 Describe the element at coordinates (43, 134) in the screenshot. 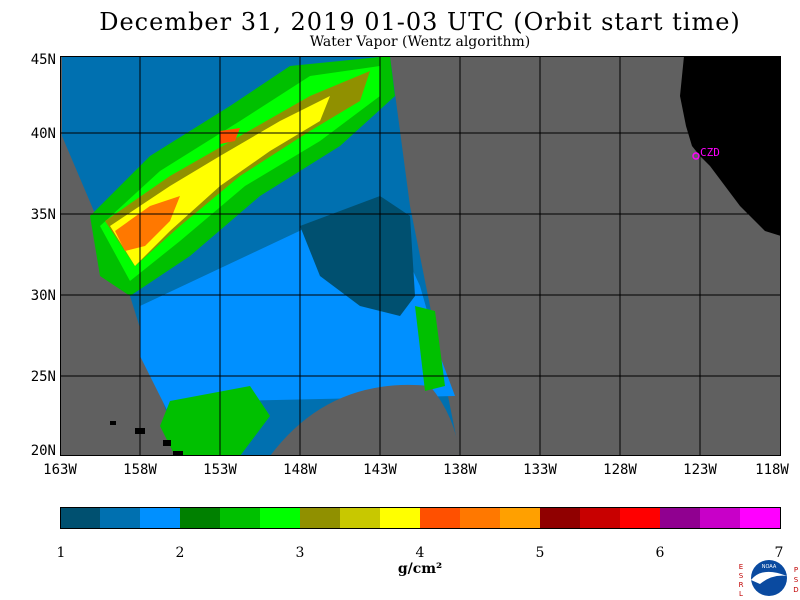

I see `lat-label-40n: 40N` at that location.